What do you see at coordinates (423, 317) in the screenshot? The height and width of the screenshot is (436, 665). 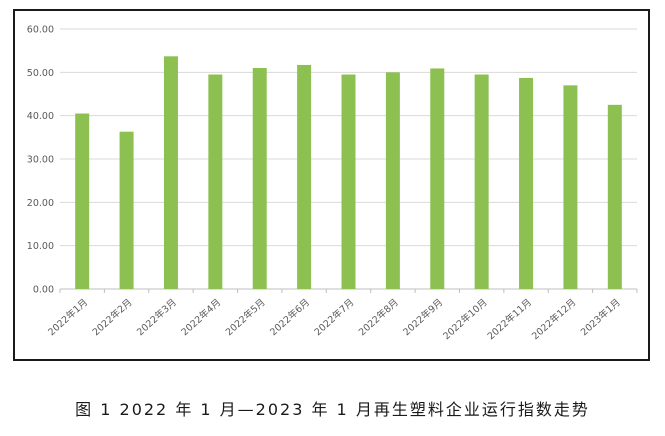 I see `x-category-label: 2022年9月` at bounding box center [423, 317].